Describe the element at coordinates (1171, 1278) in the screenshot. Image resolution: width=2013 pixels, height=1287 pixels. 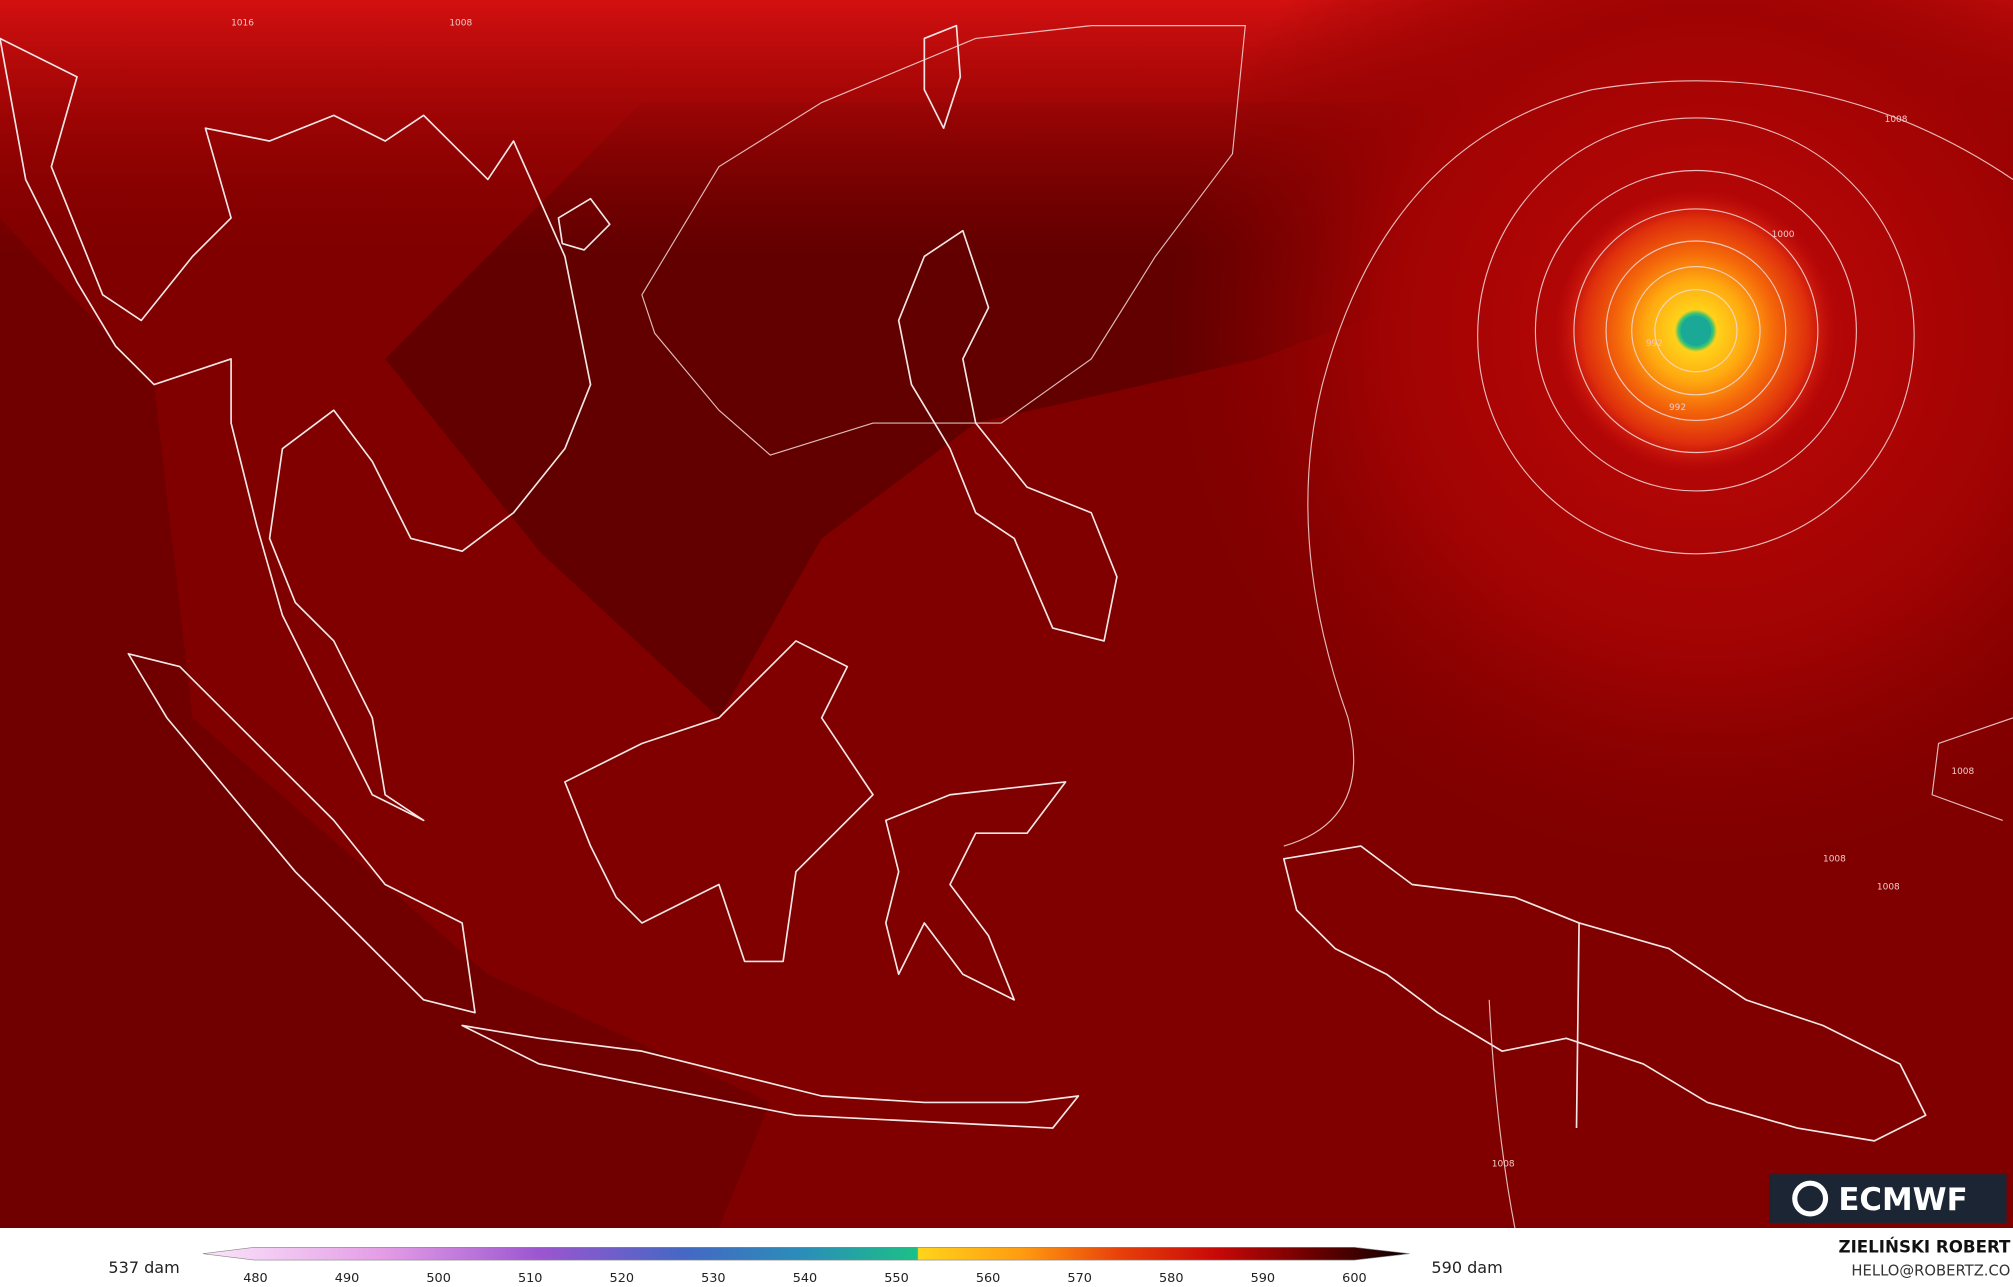
I see `colorbar-tick-label: 580` at that location.